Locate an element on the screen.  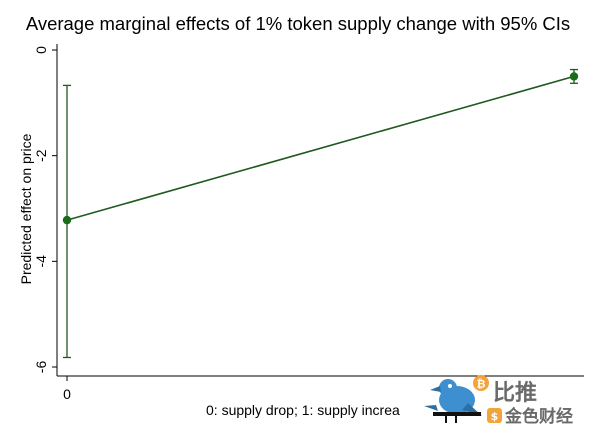
bird-logo-icon is located at coordinates (453, 401).